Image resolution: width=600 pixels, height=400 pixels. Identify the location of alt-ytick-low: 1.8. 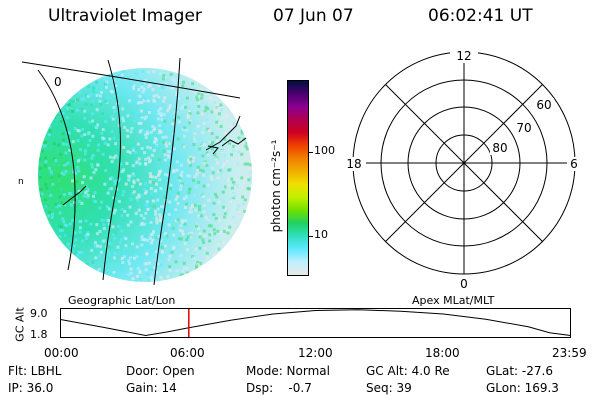
(39, 334).